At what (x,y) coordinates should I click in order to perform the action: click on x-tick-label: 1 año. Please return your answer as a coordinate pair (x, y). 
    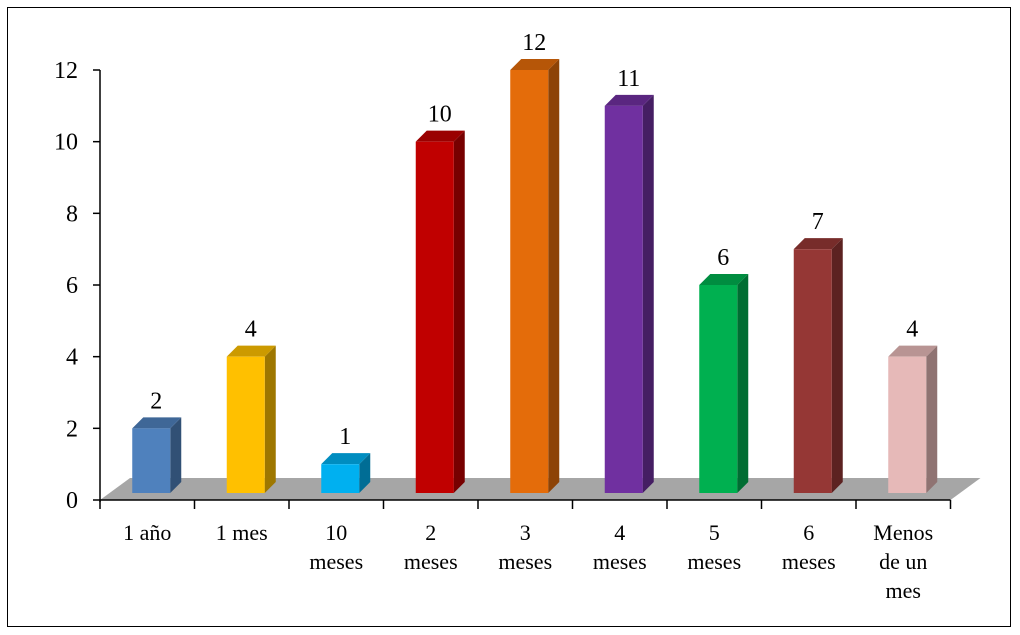
    Looking at the image, I should click on (147, 532).